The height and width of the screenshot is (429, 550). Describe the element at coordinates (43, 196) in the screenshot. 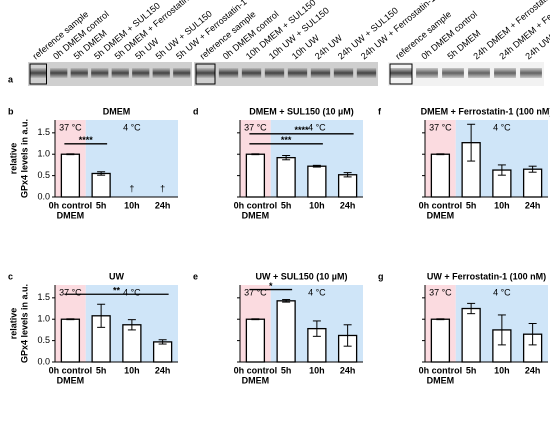

I see `y-tick-label: 0.0` at that location.